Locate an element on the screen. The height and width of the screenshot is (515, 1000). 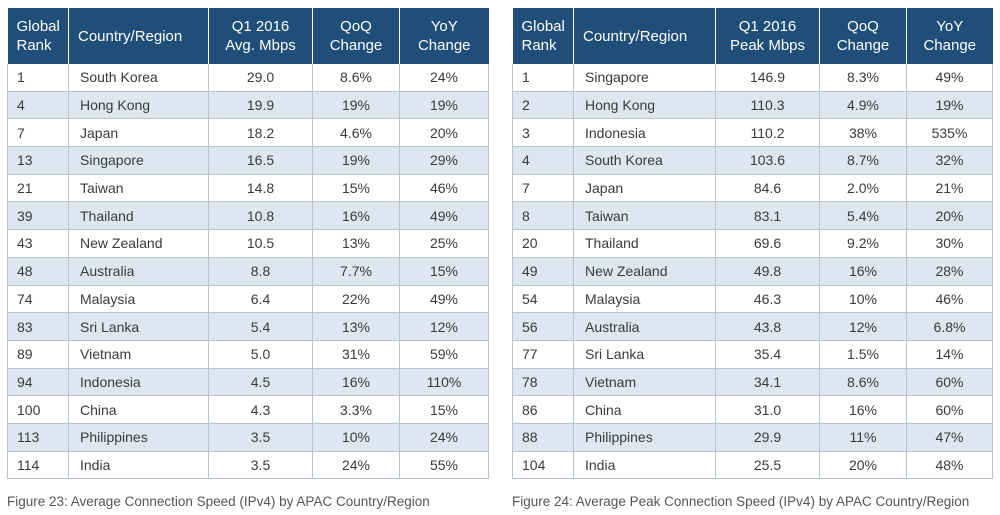
table-row: 4 Hong Kong 19.9 19% 19% is located at coordinates (248, 105).